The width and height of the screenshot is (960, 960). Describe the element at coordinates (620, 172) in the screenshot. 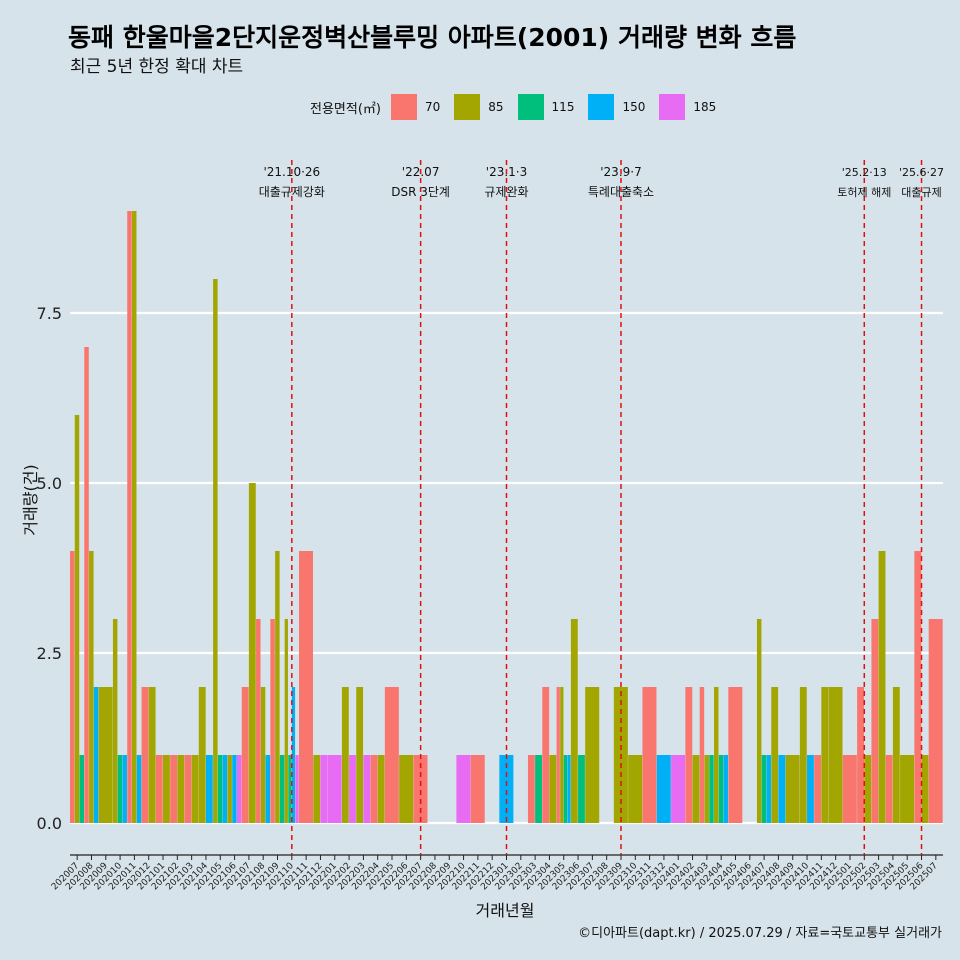

I see `event-date: '23.9·7` at that location.